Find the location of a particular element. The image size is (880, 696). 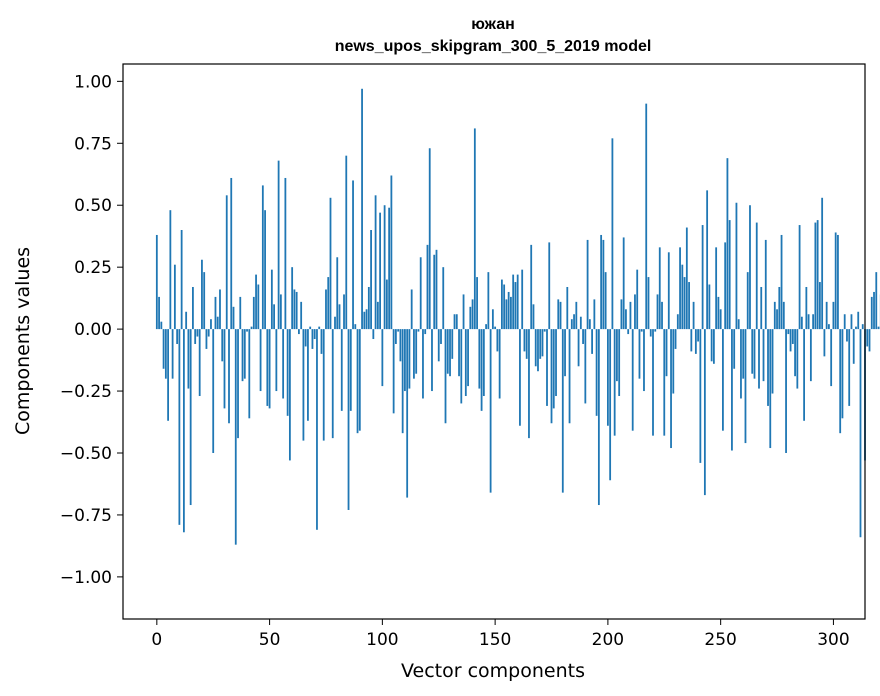

y-axis-label: Components values is located at coordinates (23, 341).